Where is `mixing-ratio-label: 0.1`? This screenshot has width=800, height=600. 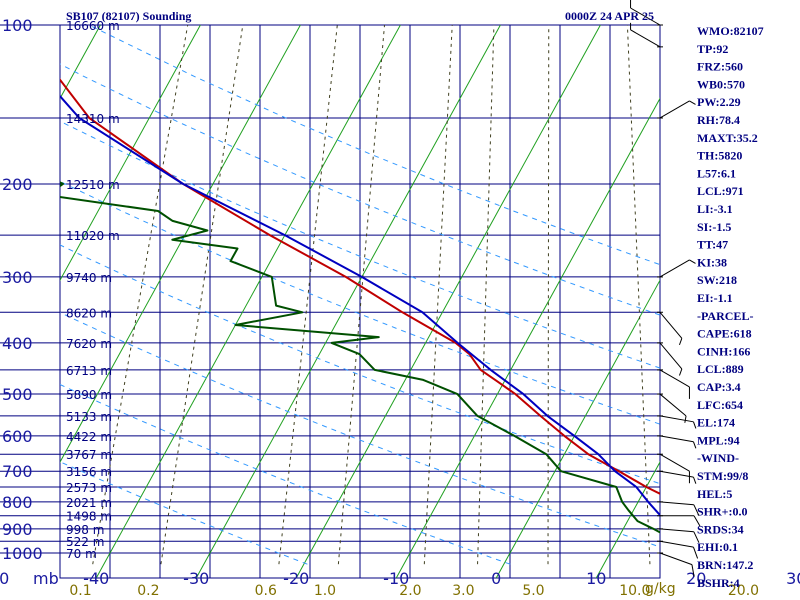
mixing-ratio-label: 0.1 is located at coordinates (80, 591).